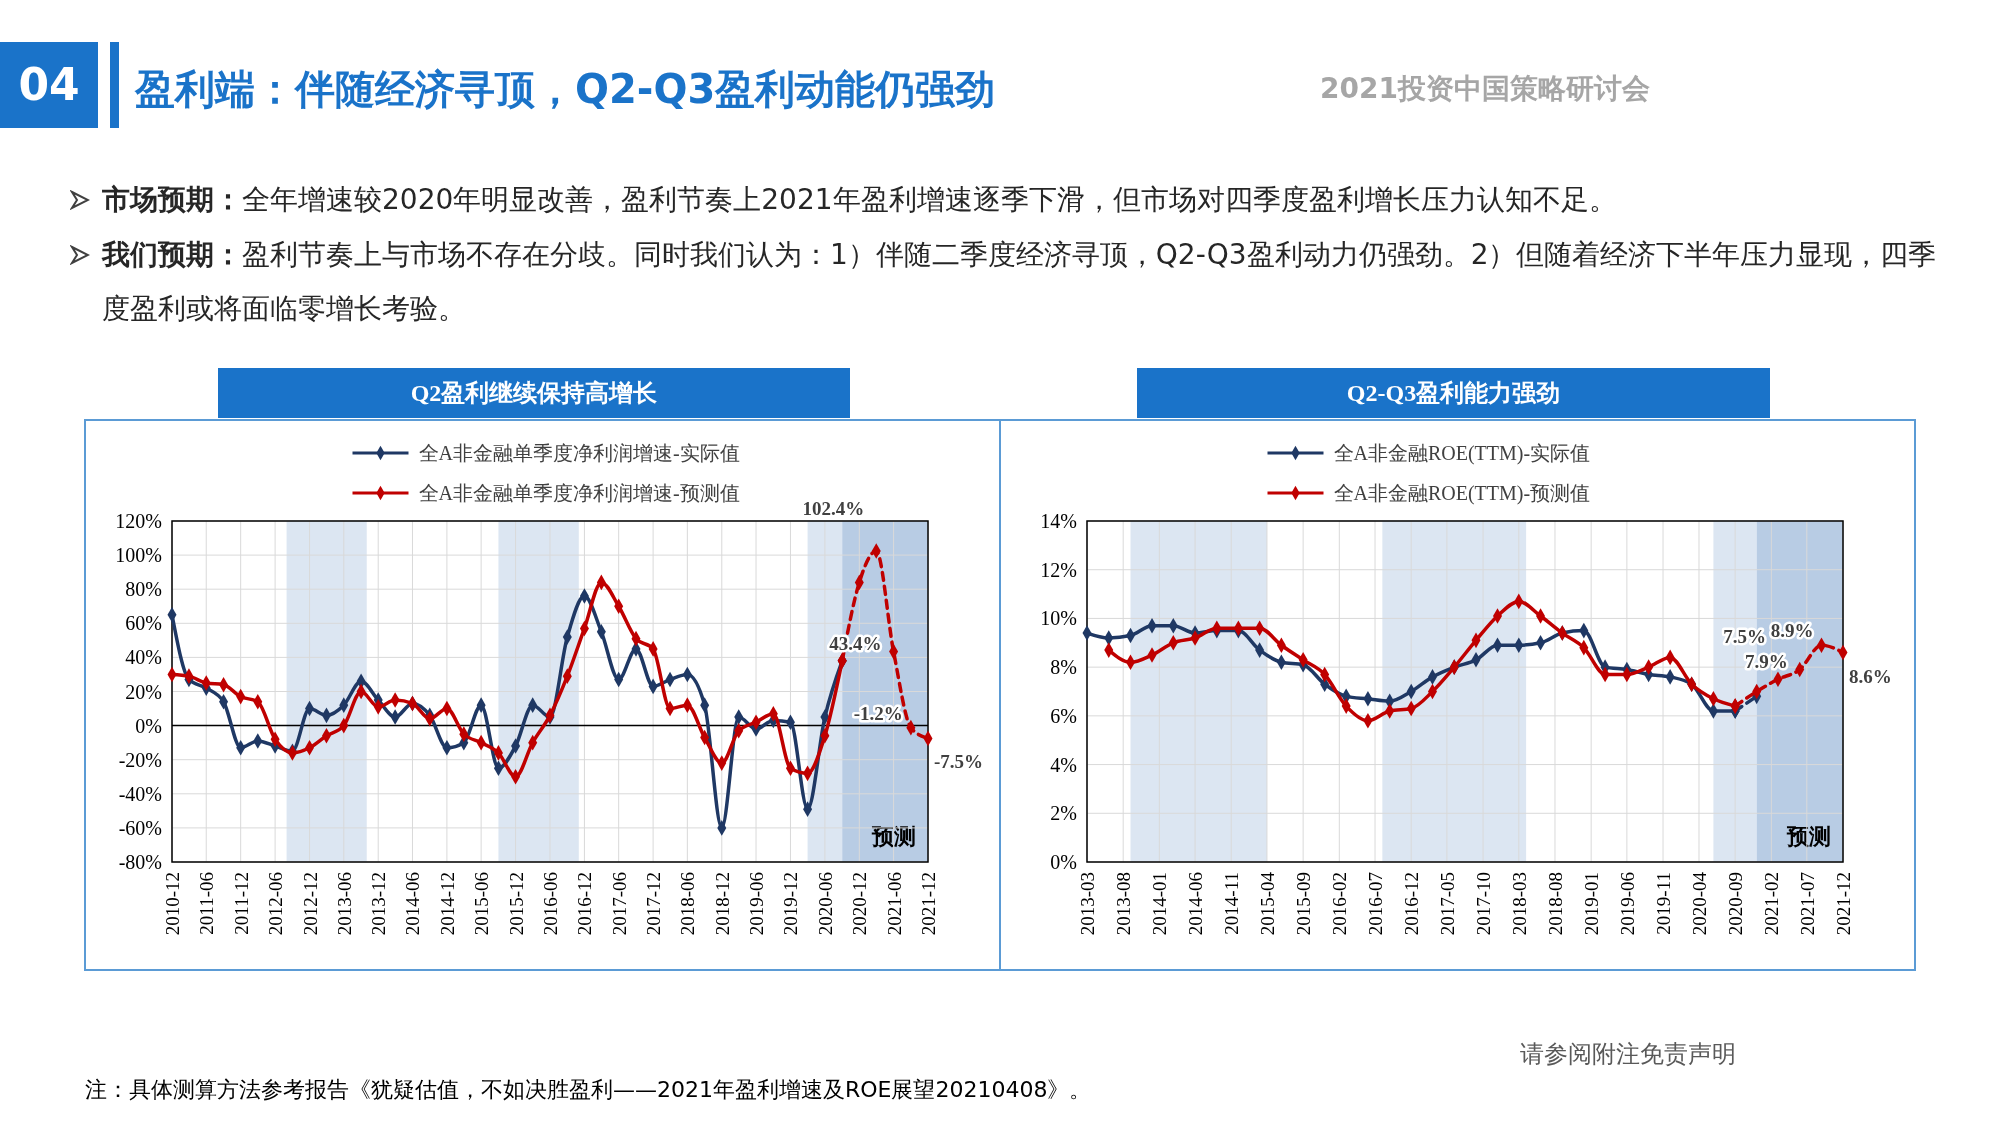  I want to click on text: 04, so click(49, 85).